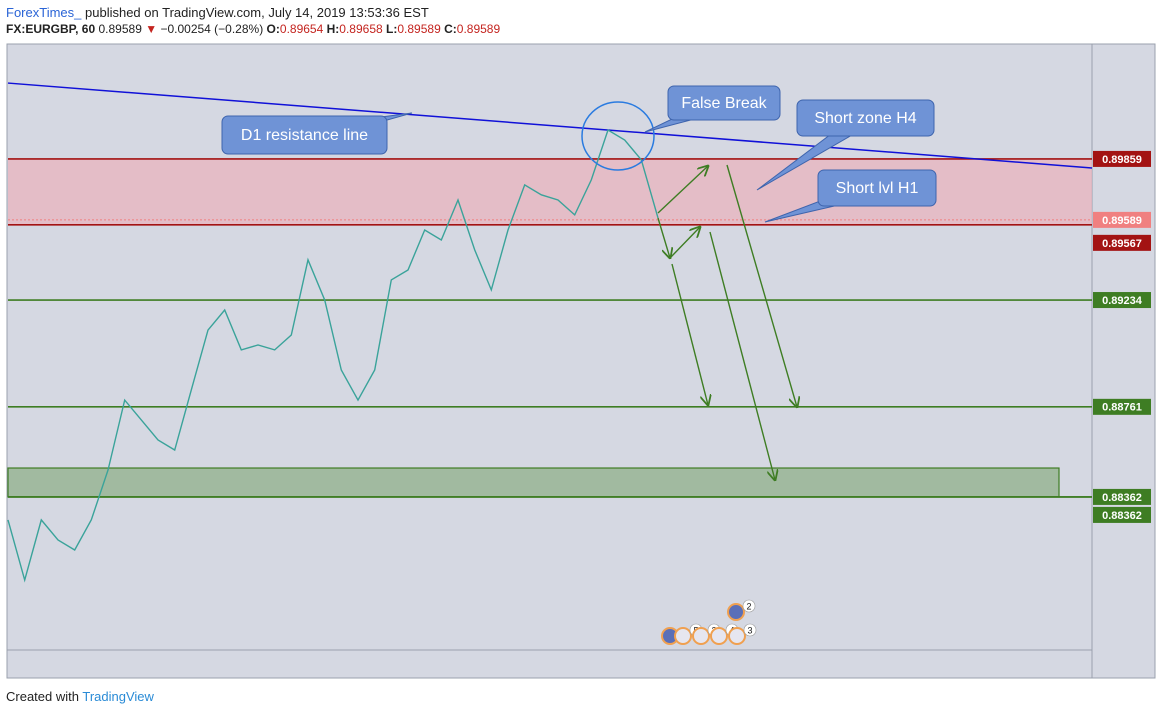 The width and height of the screenshot is (1156, 715). Describe the element at coordinates (618, 136) in the screenshot. I see `false-break-circle` at that location.